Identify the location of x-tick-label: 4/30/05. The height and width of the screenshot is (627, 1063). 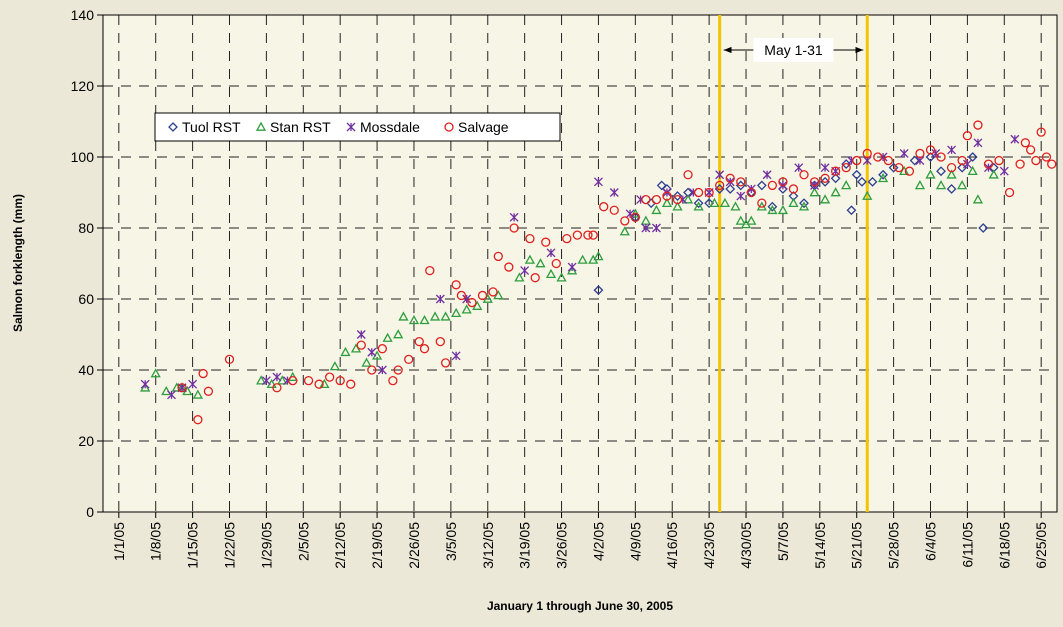
(746, 545).